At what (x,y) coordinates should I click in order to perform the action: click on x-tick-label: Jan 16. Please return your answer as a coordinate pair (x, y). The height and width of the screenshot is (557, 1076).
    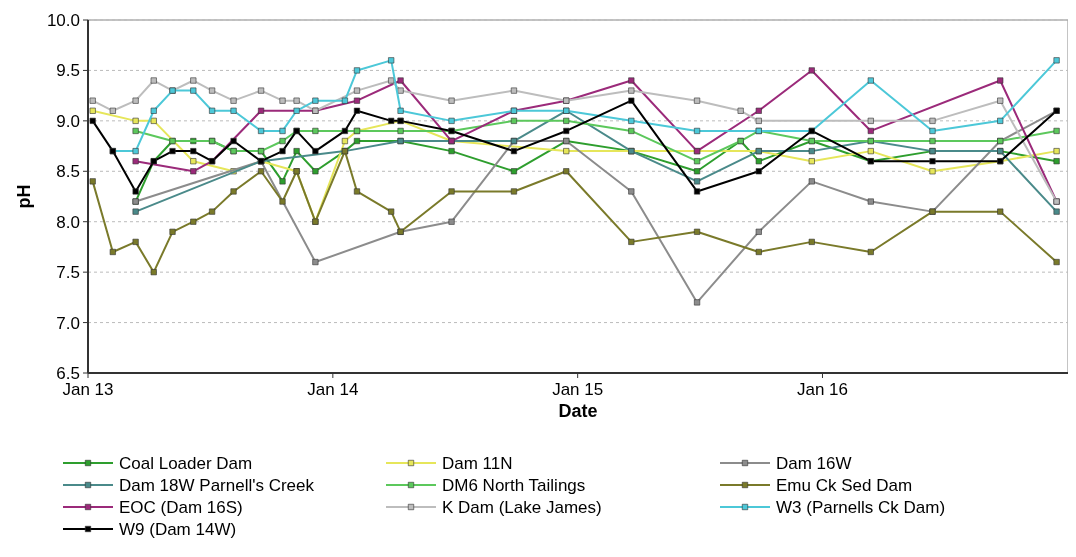
    Looking at the image, I should click on (822, 389).